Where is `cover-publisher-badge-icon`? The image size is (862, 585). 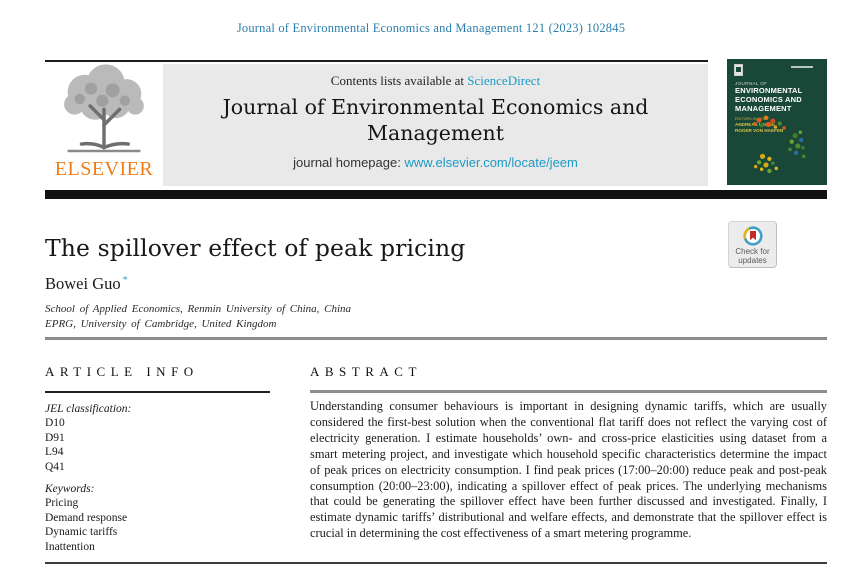 cover-publisher-badge-icon is located at coordinates (738, 70).